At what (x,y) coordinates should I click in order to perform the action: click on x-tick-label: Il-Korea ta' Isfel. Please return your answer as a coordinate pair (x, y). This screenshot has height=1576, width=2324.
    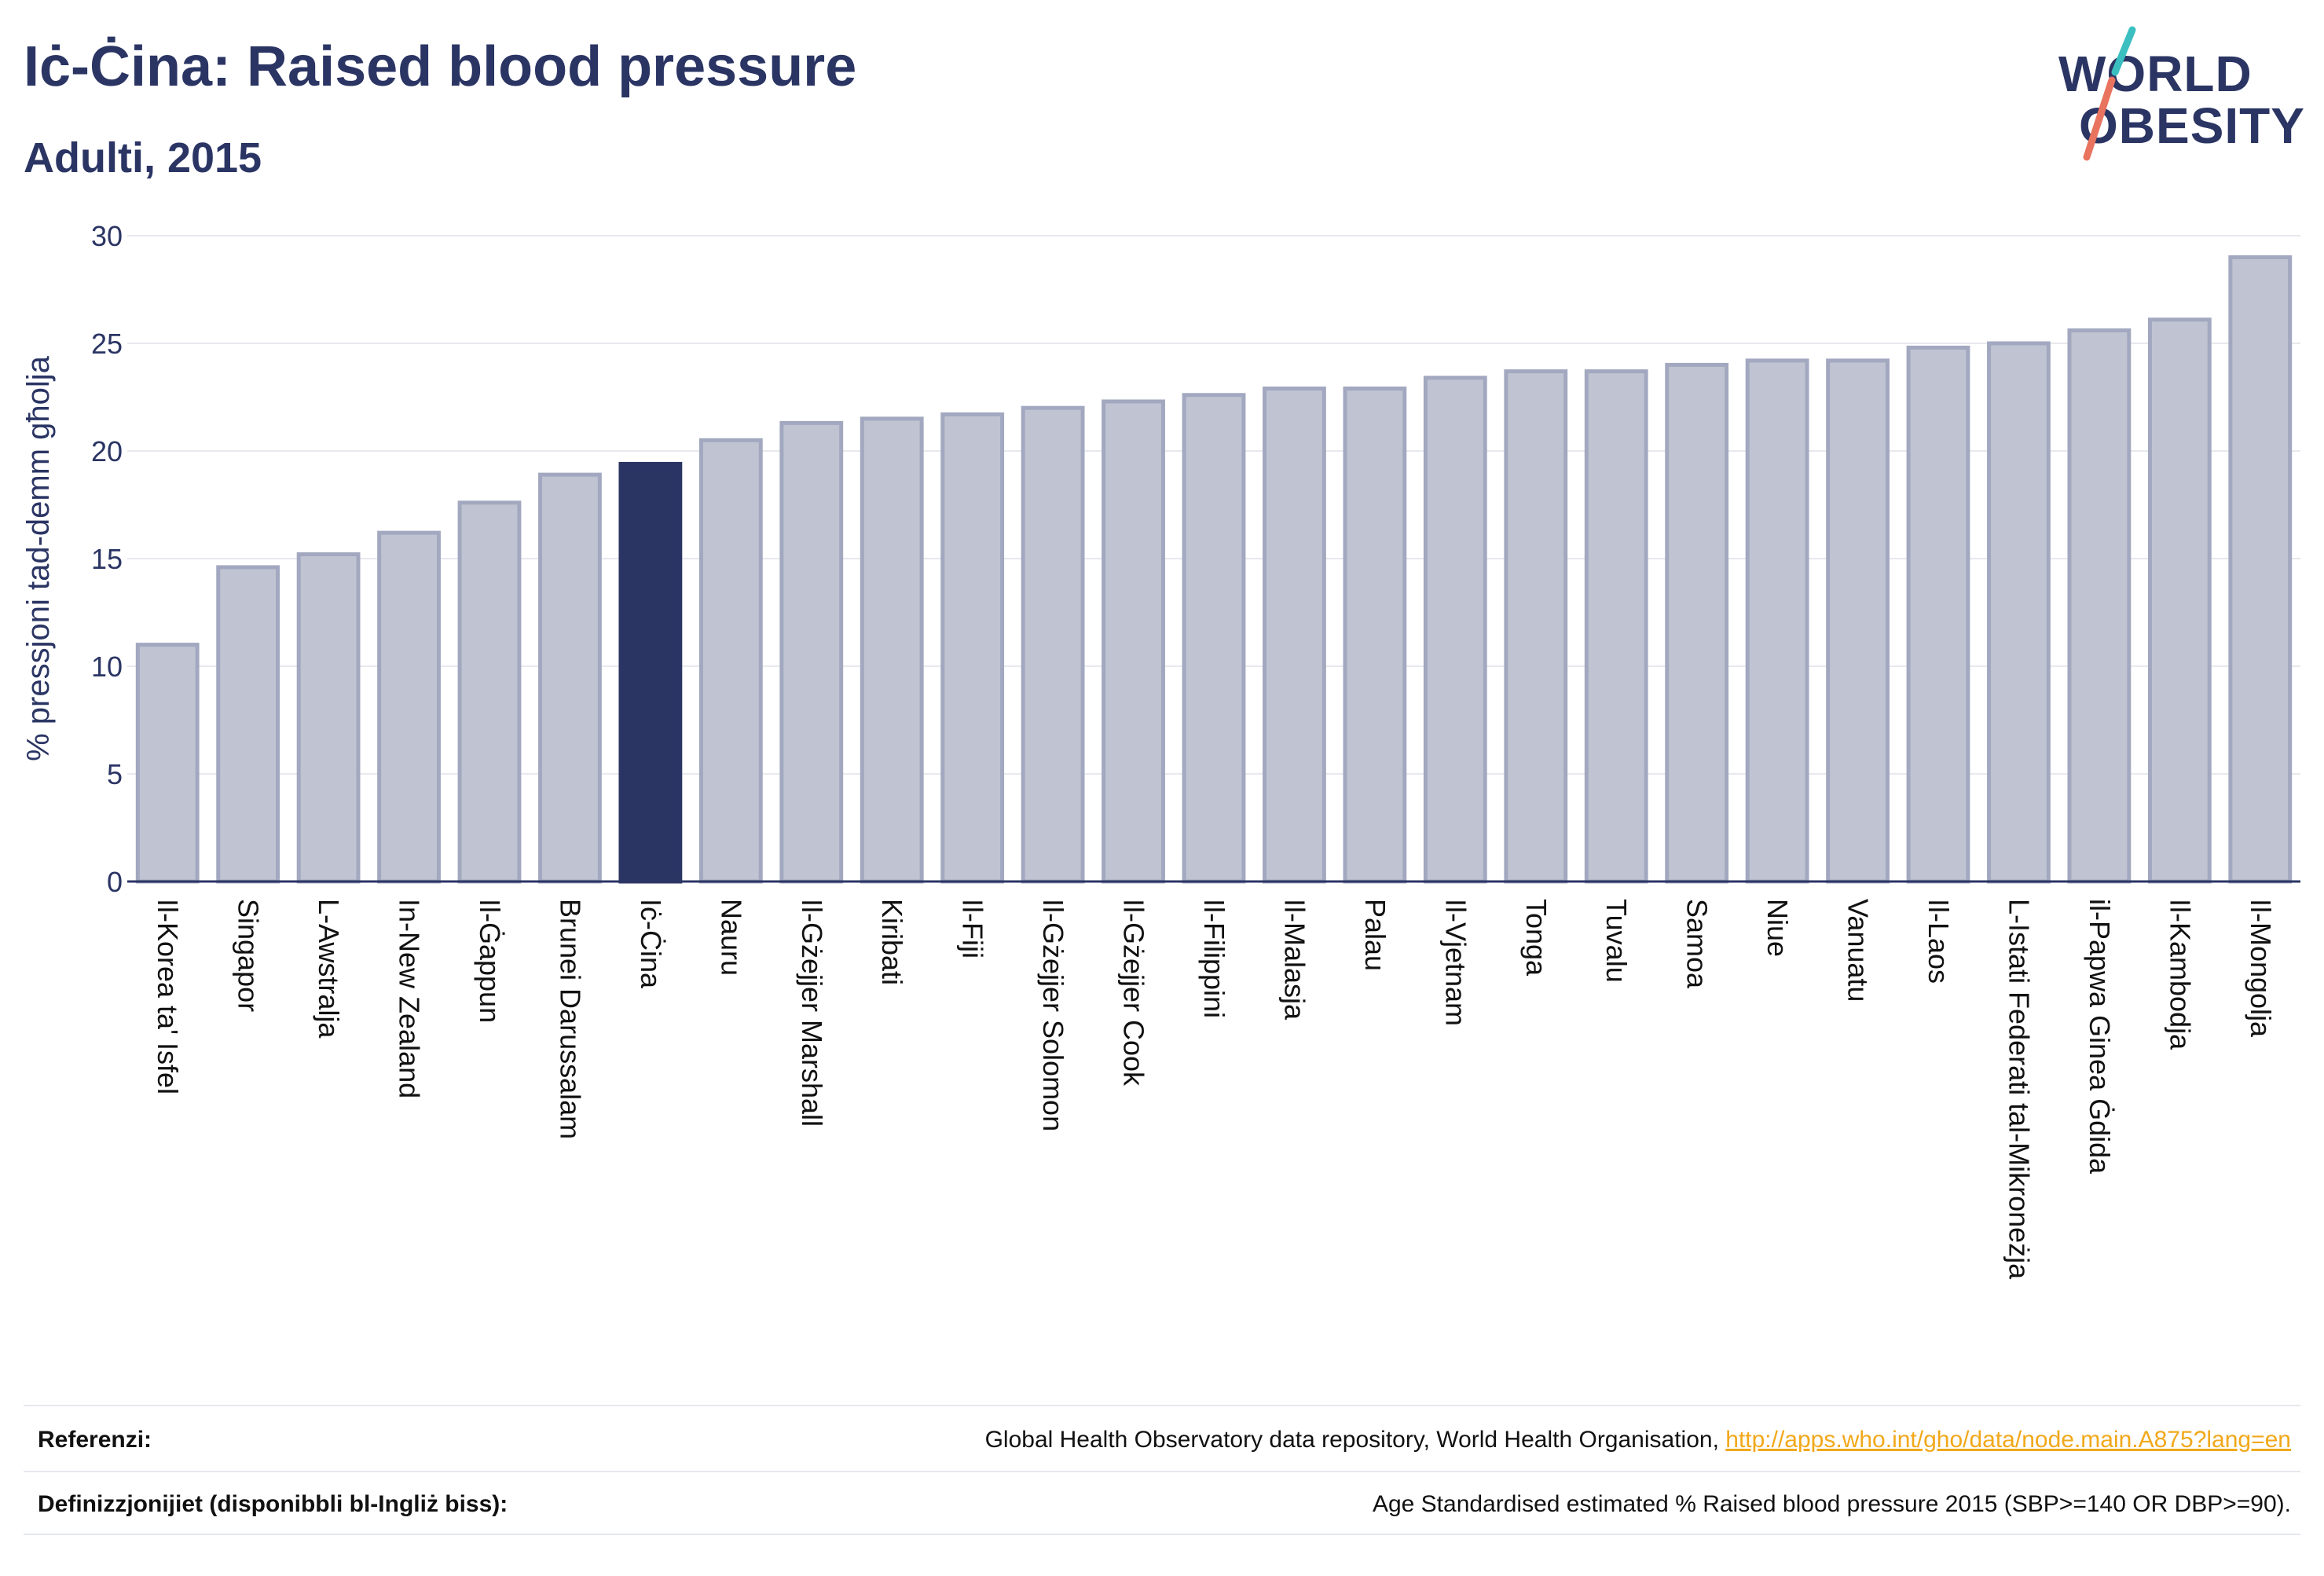
    Looking at the image, I should click on (168, 996).